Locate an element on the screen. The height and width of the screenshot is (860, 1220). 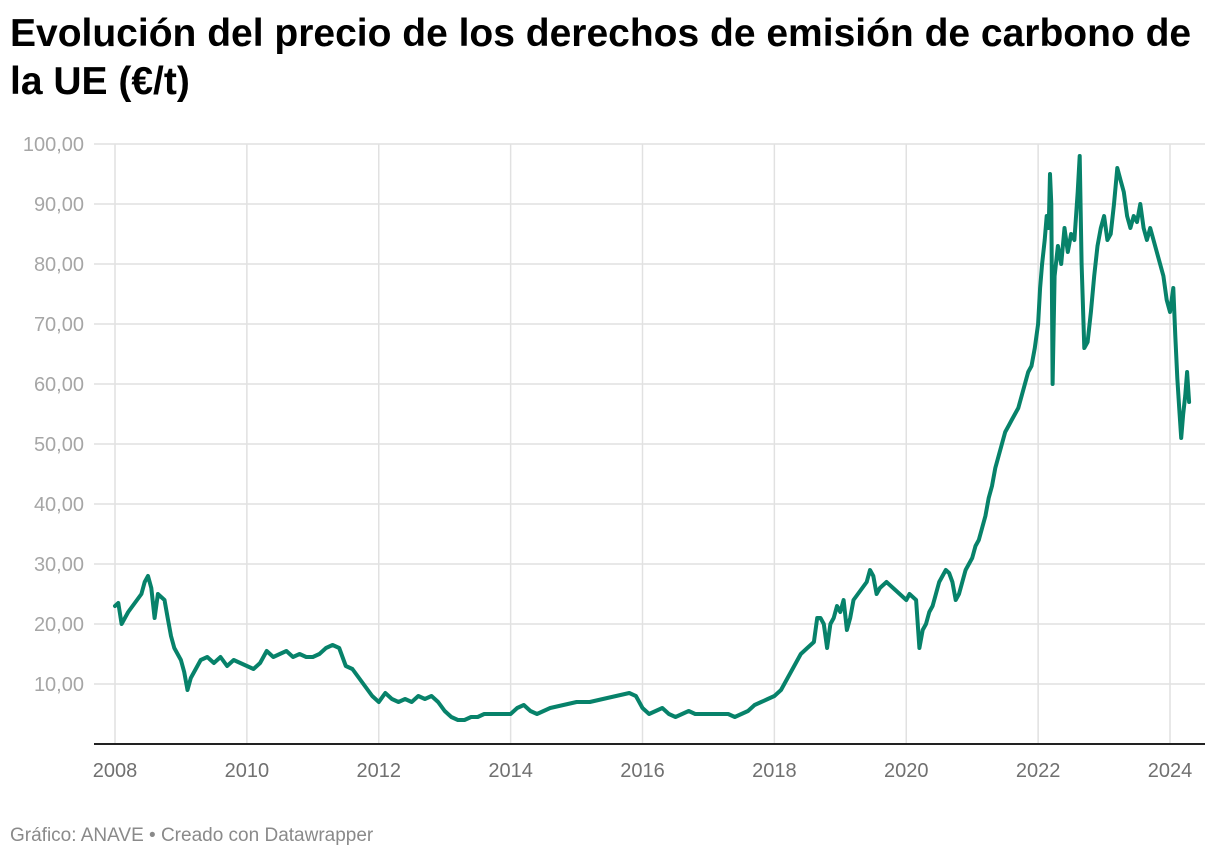
y-tick-label: 10,00 is located at coordinates (59, 685).